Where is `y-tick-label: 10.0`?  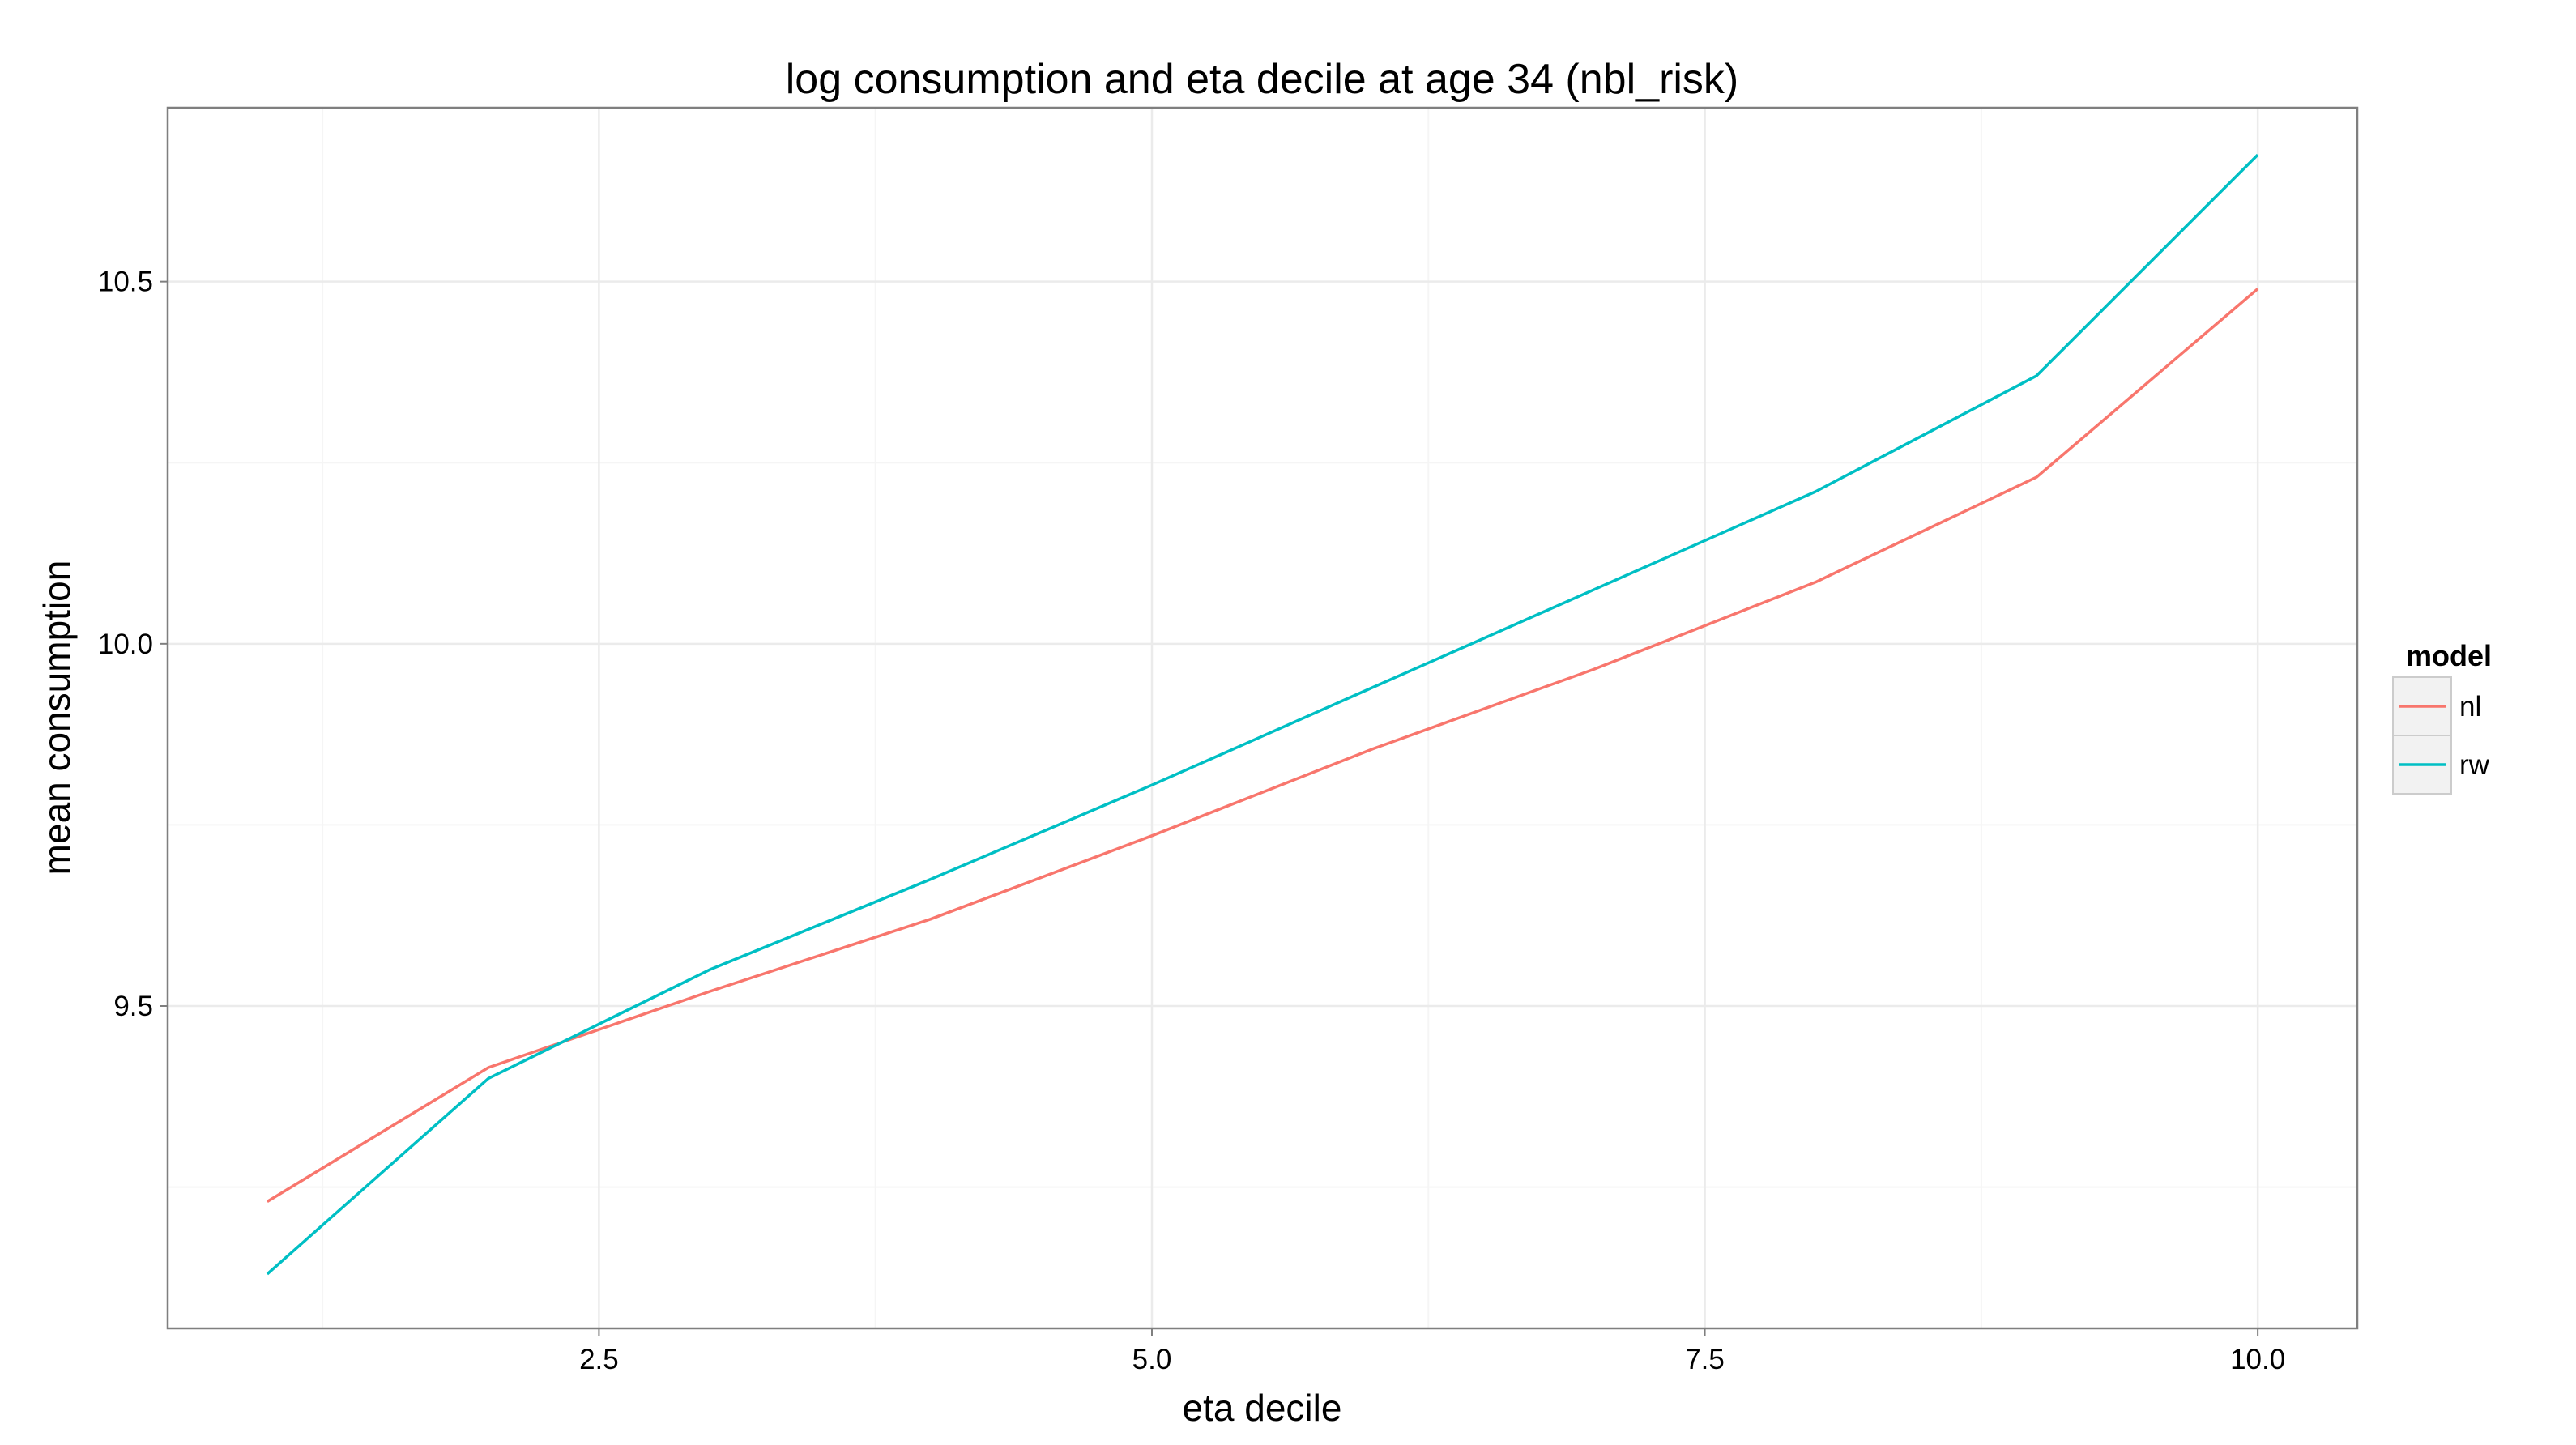 y-tick-label: 10.0 is located at coordinates (126, 644).